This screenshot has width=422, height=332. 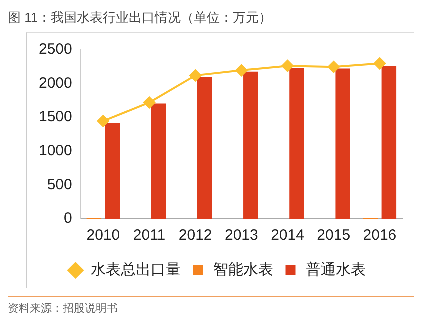 I want to click on y-tick-label: 2000, so click(x=55, y=83).